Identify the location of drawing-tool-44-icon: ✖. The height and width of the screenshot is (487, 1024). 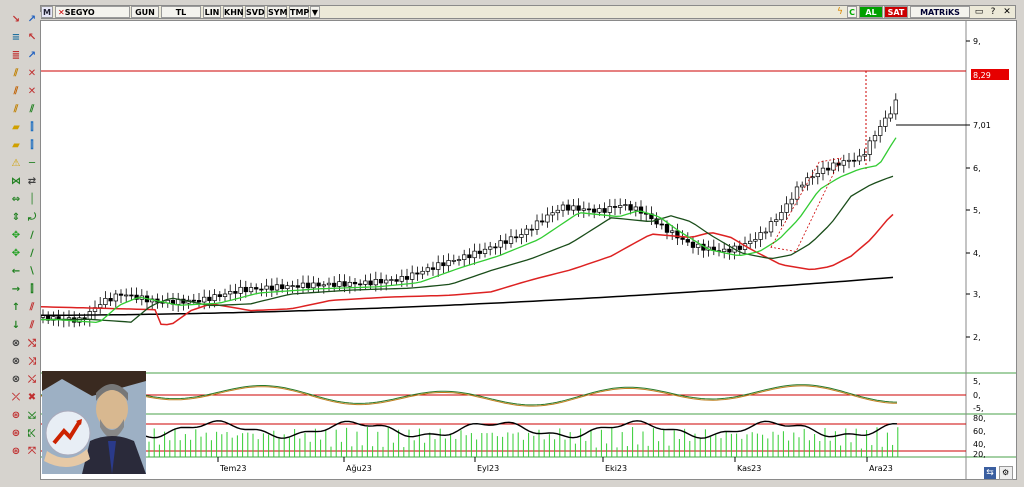
(32, 397).